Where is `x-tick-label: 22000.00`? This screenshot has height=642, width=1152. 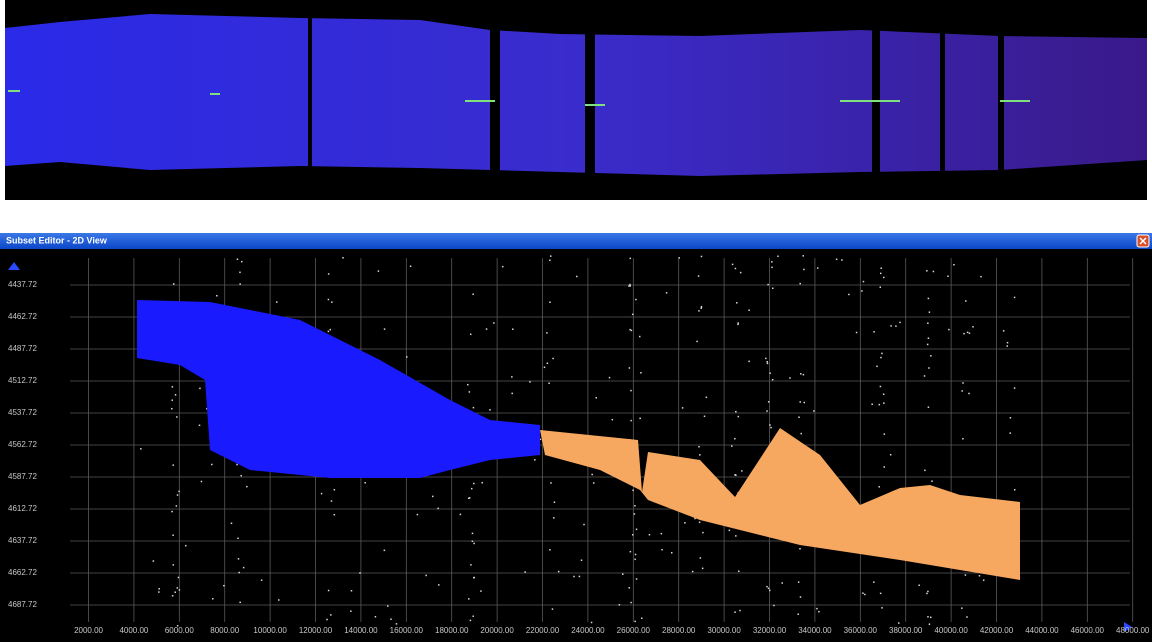 x-tick-label: 22000.00 is located at coordinates (543, 630).